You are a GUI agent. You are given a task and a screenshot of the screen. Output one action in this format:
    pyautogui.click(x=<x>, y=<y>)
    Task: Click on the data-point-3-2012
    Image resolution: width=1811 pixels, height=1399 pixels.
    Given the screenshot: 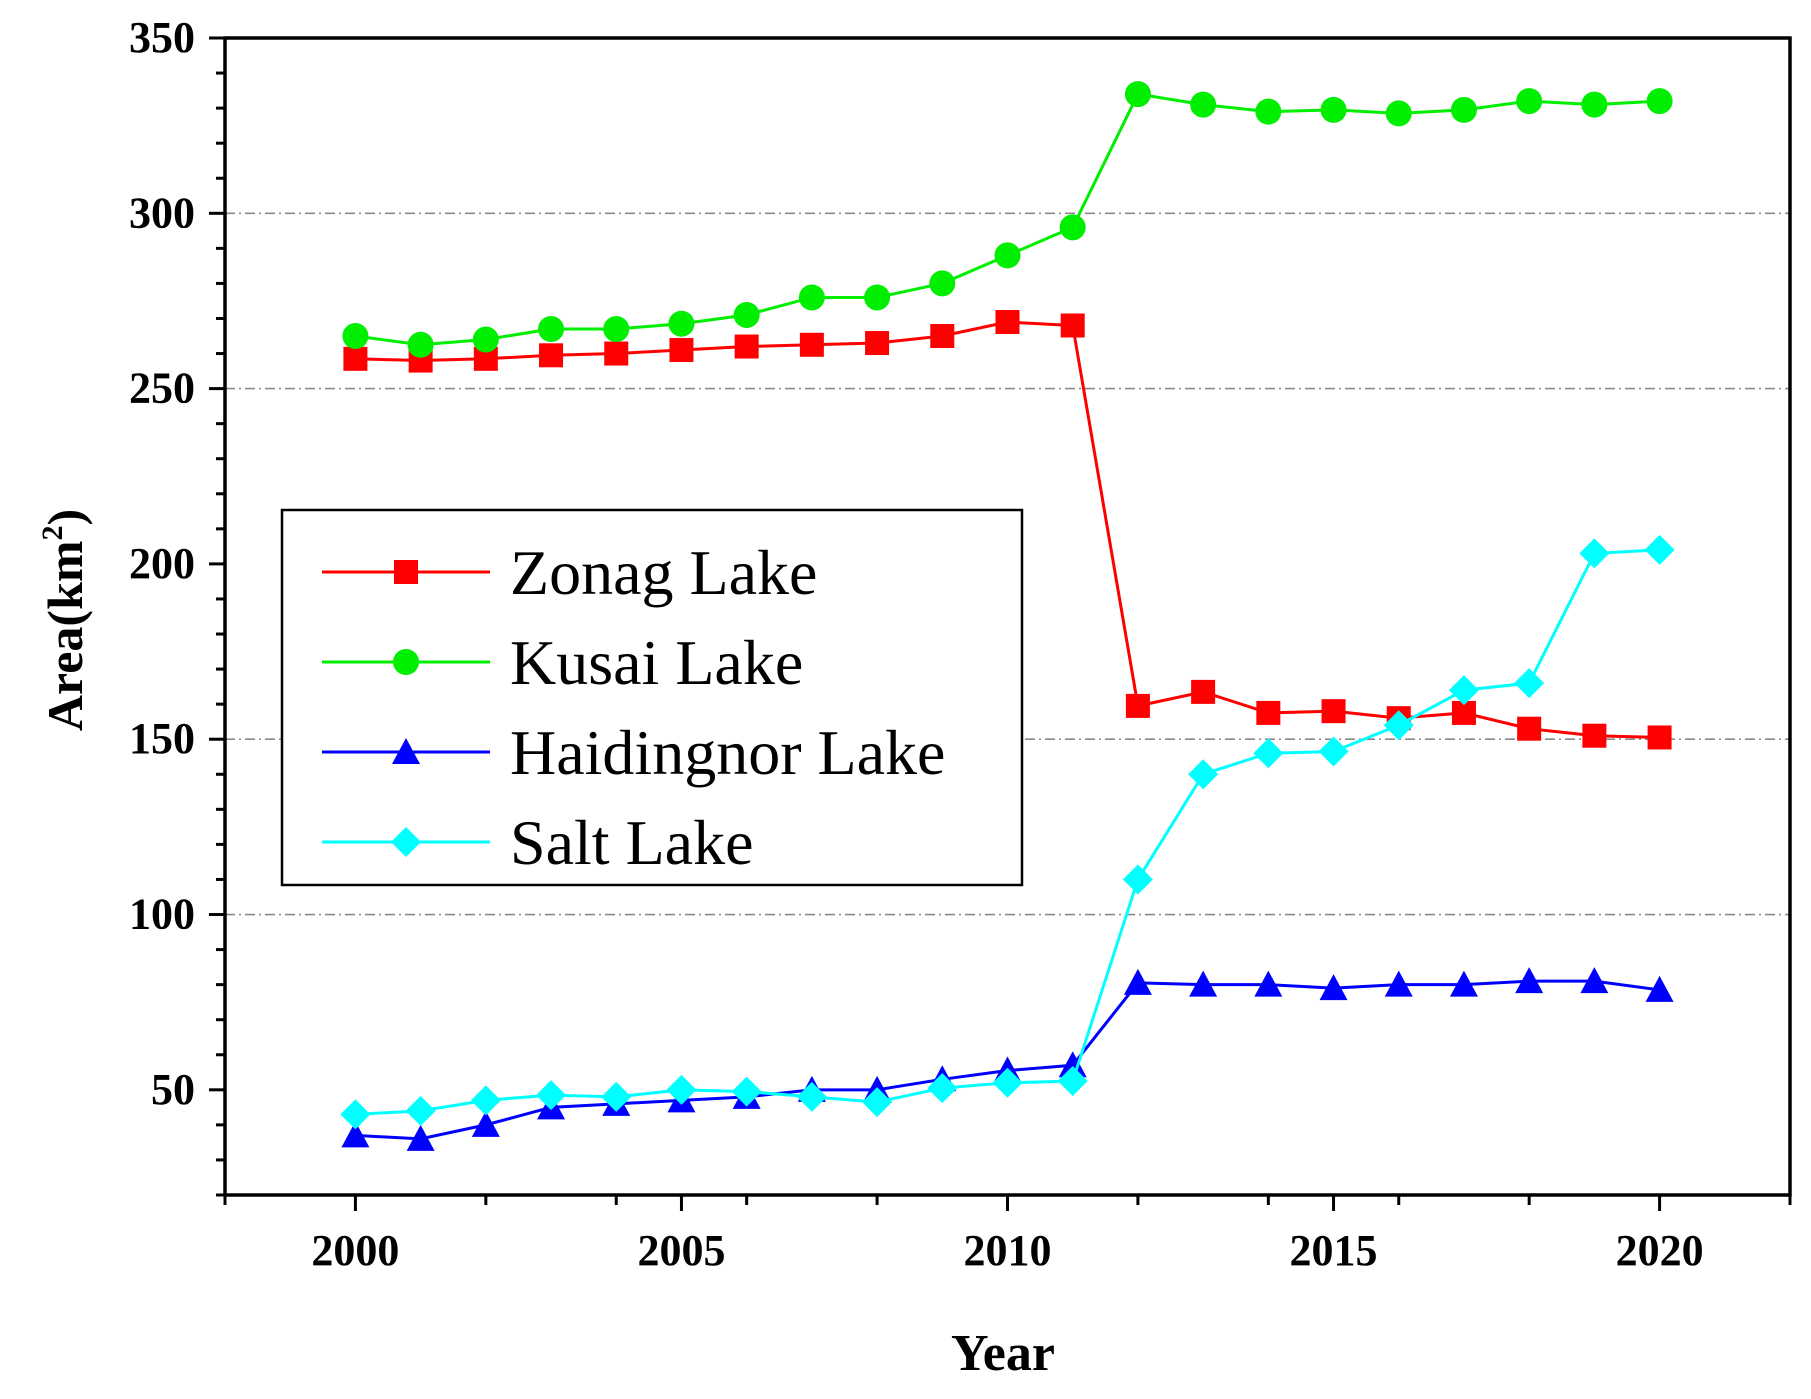 What is the action you would take?
    pyautogui.click(x=1137, y=879)
    